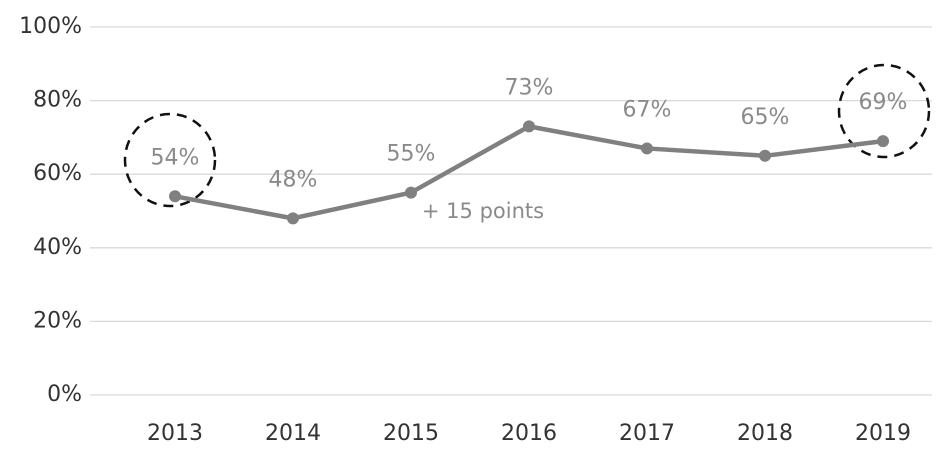 The height and width of the screenshot is (451, 938). What do you see at coordinates (57, 320) in the screenshot?
I see `y-tick-label: 20%` at bounding box center [57, 320].